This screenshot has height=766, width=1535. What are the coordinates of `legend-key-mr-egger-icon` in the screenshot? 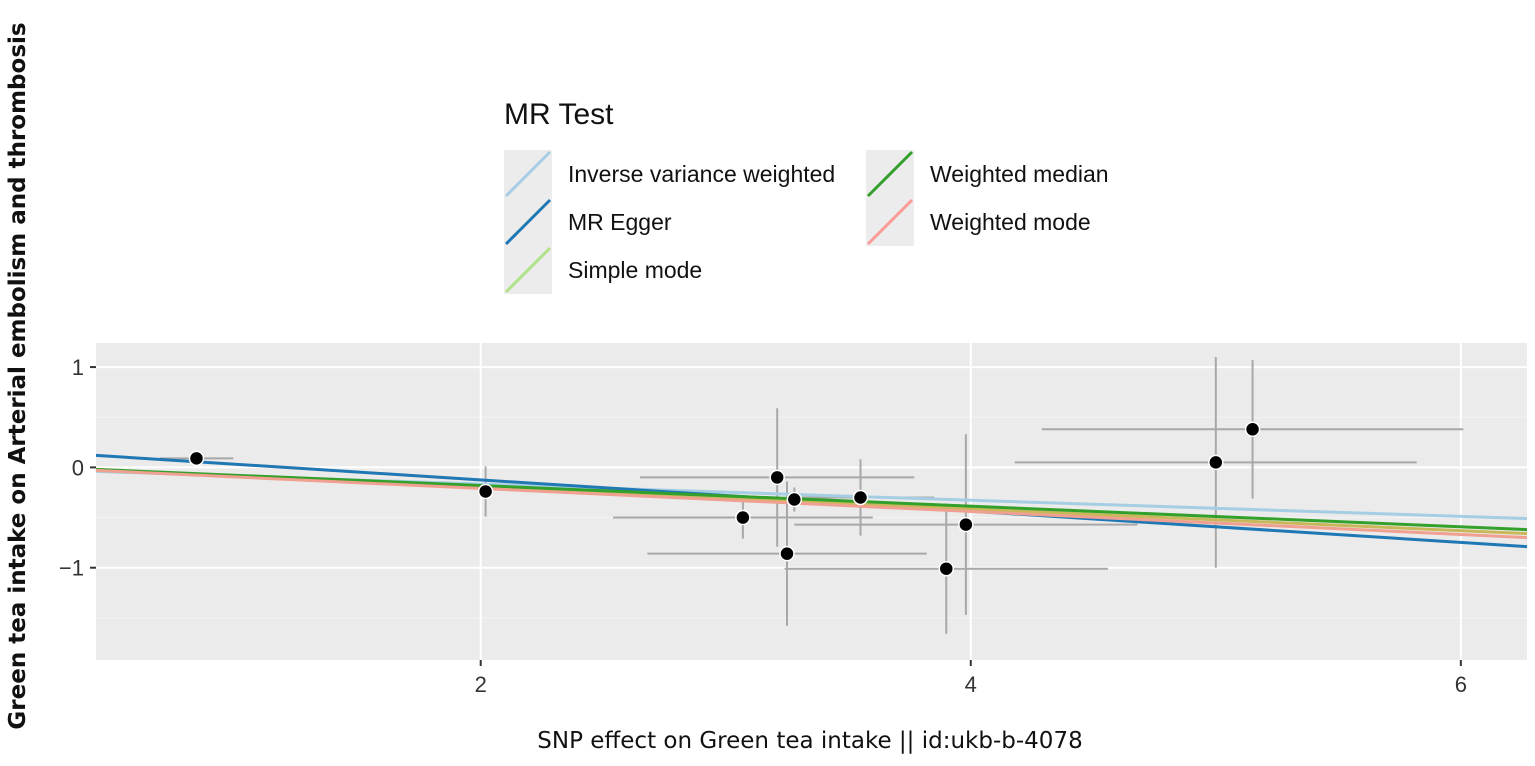 It's located at (528, 222).